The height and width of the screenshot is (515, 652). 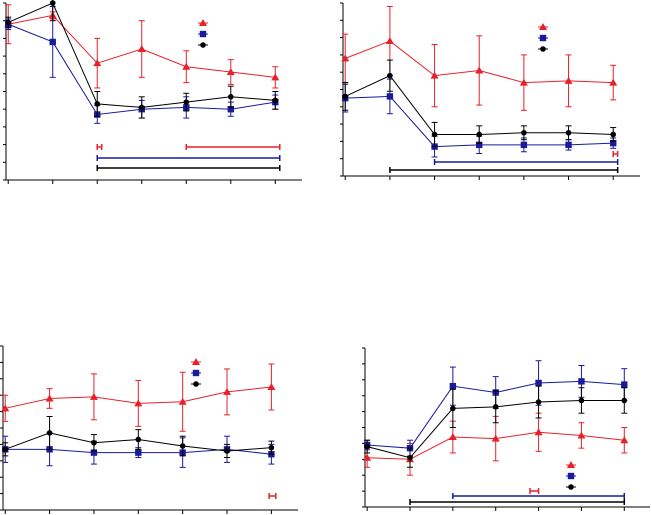 I want to click on chart-panel-bottom-right, so click(x=506, y=429).